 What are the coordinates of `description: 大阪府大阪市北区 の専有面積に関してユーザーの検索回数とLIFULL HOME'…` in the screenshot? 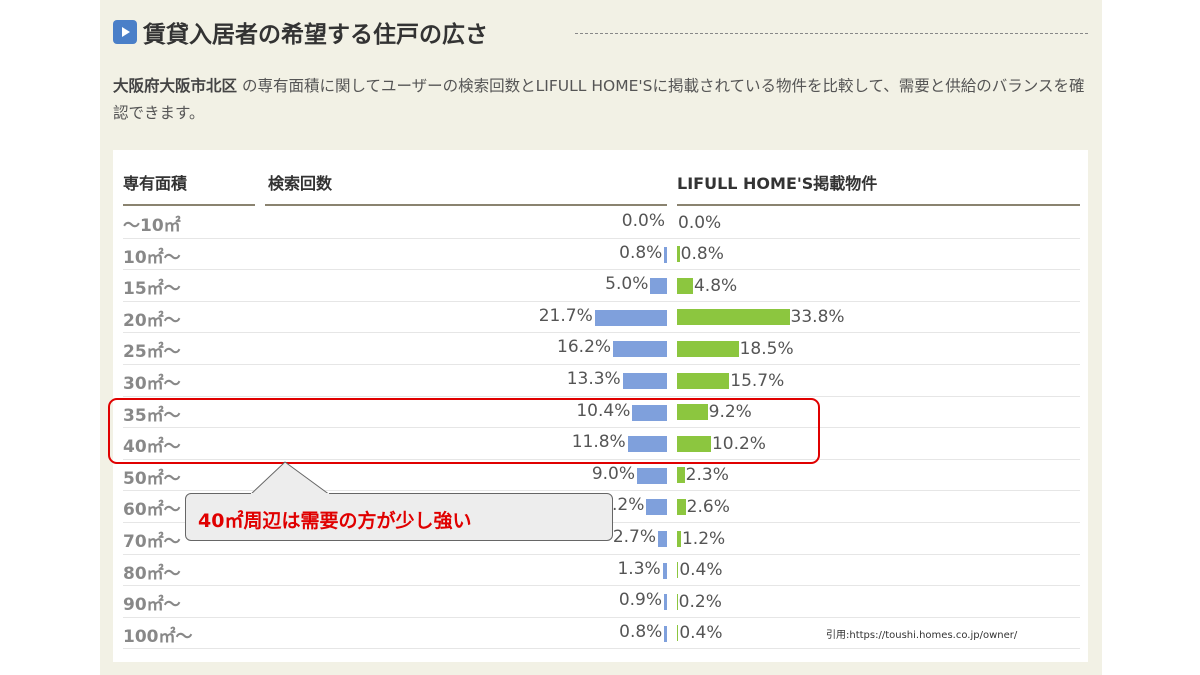 It's located at (603, 100).